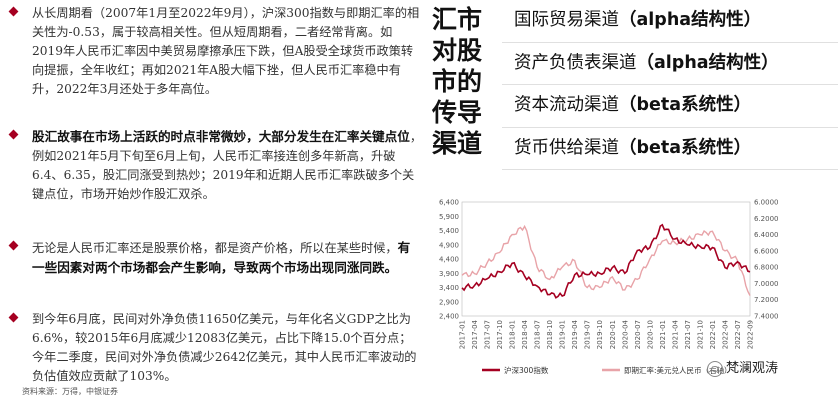 Image resolution: width=840 pixels, height=409 pixels. What do you see at coordinates (575, 334) in the screenshot?
I see `x-tick-label: 2019-04` at bounding box center [575, 334].